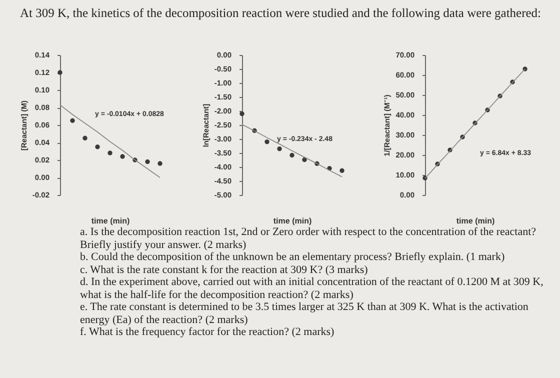 The height and width of the screenshot is (378, 560). What do you see at coordinates (292, 151) in the screenshot?
I see `line-series` at bounding box center [292, 151].